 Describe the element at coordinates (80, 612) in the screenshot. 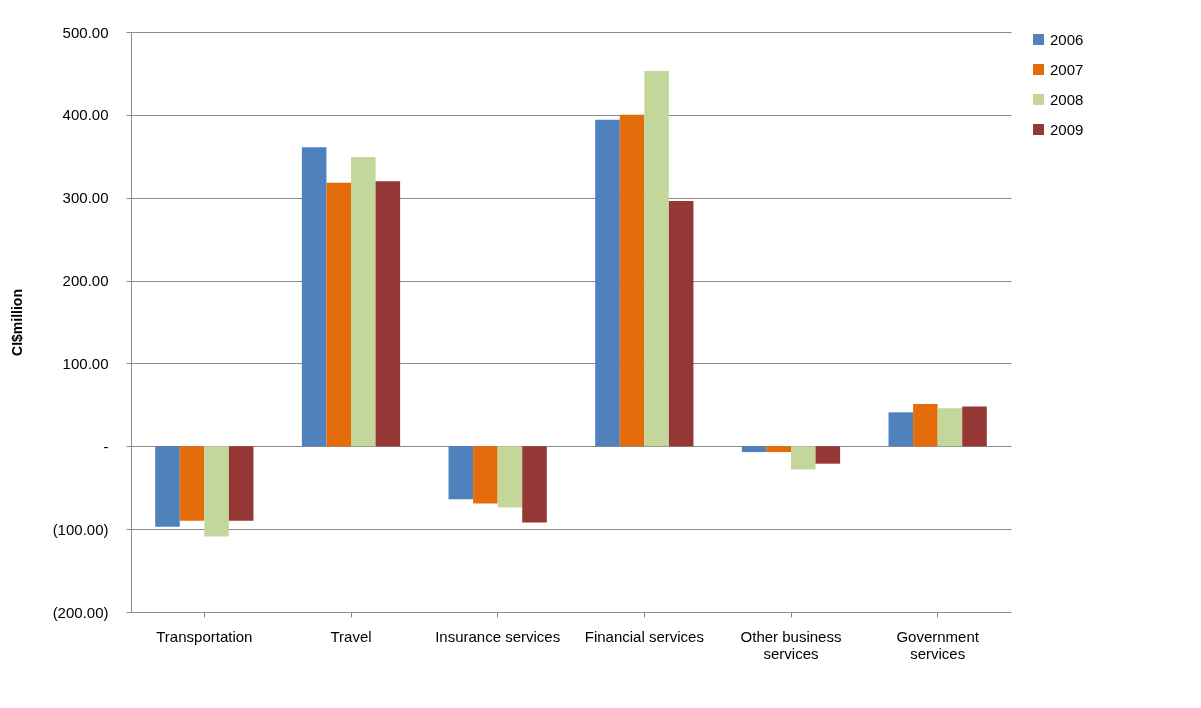

I see `y-tick-label: (200.00)` at that location.